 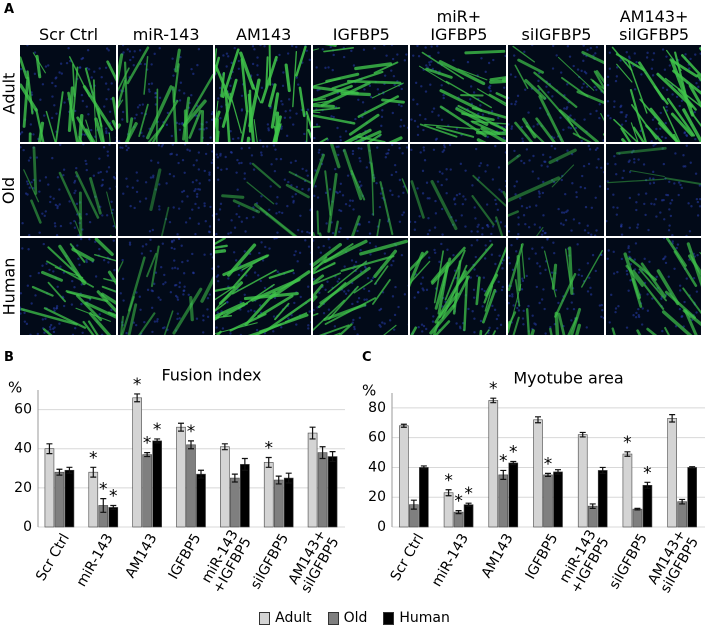 I want to click on legend-swatch, so click(x=389, y=618).